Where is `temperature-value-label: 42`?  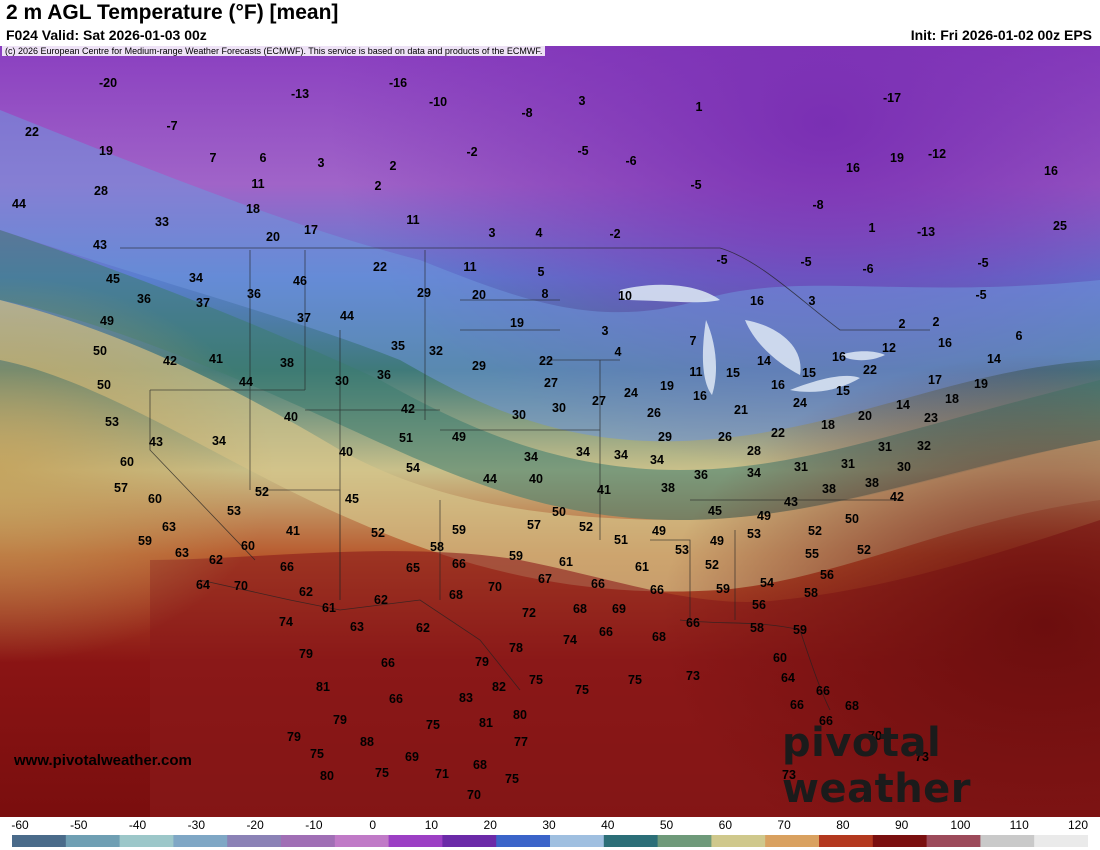 temperature-value-label: 42 is located at coordinates (408, 409).